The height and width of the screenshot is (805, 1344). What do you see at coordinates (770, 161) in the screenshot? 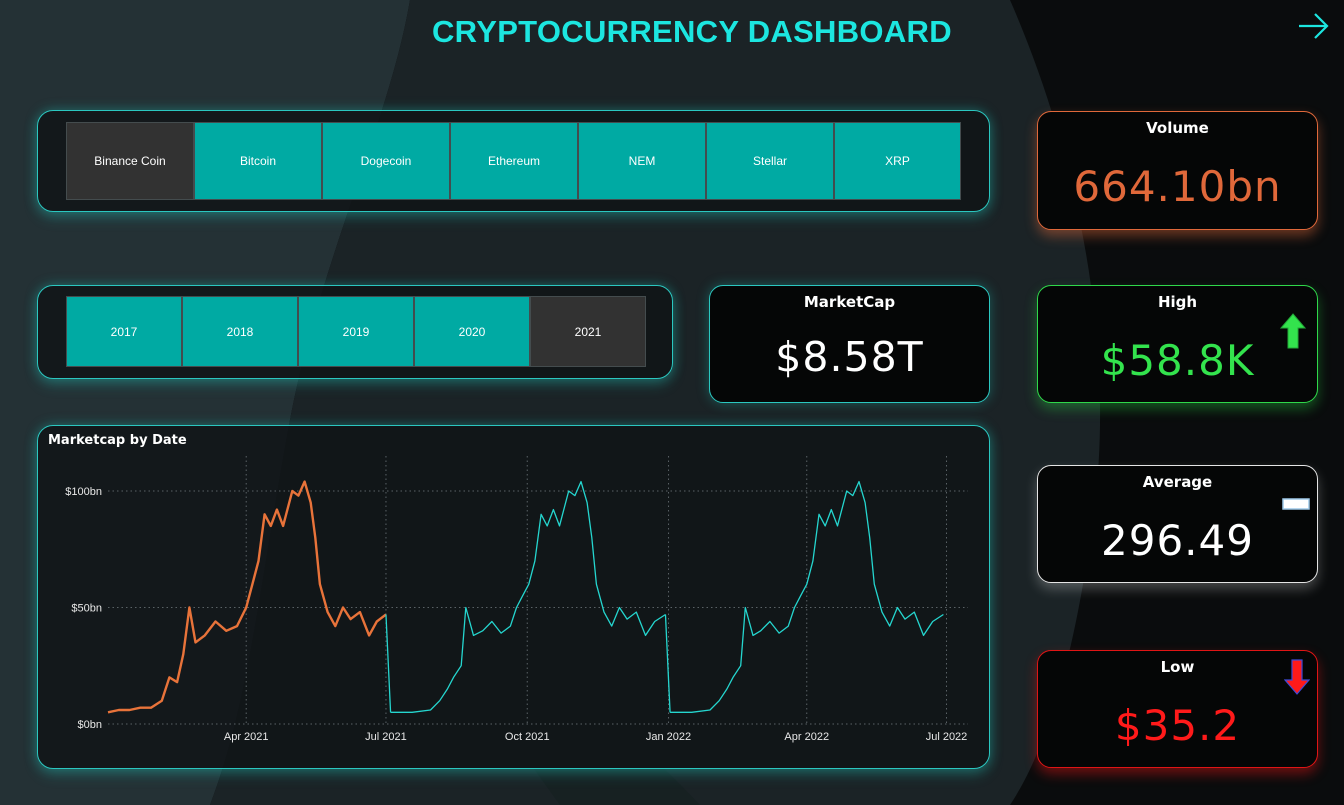
I see `coin-option-stellar: Stellar` at bounding box center [770, 161].